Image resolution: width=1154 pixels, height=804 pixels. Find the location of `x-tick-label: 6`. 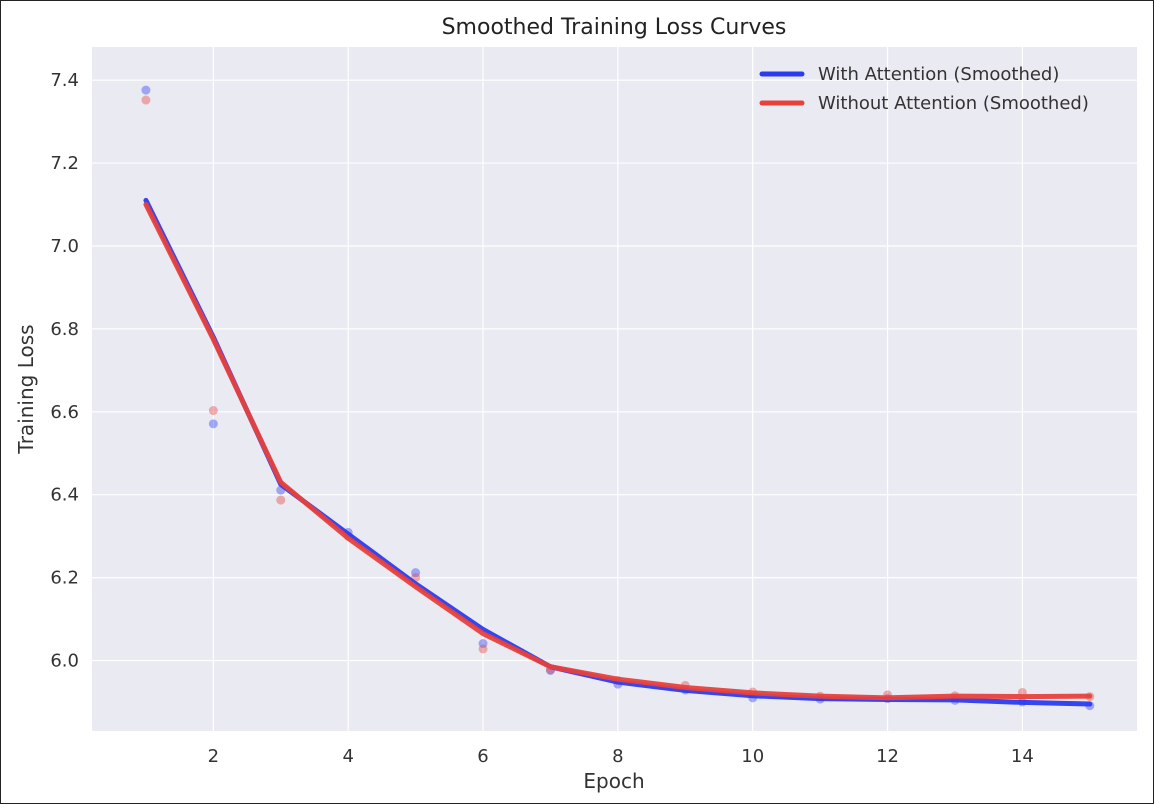

x-tick-label: 6 is located at coordinates (482, 756).